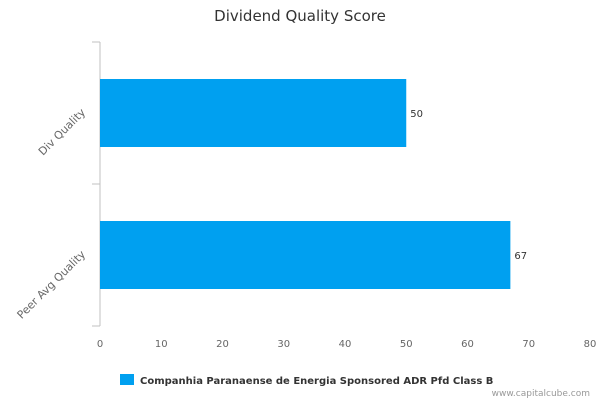  What do you see at coordinates (52, 214) in the screenshot?
I see `category-labels: Div Quality Peer Avg Quality` at bounding box center [52, 214].